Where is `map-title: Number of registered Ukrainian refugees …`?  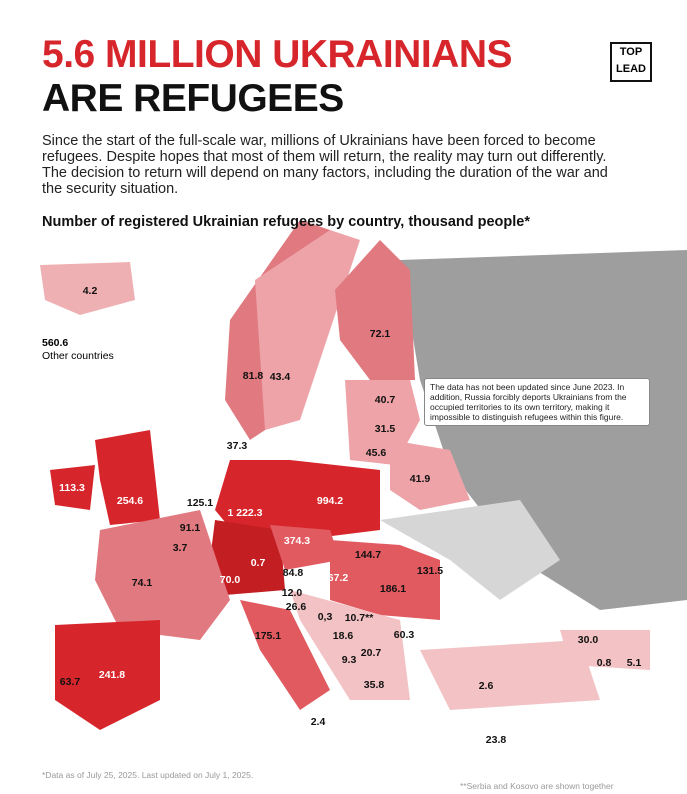 map-title: Number of registered Ukrainian refugees … is located at coordinates (286, 222).